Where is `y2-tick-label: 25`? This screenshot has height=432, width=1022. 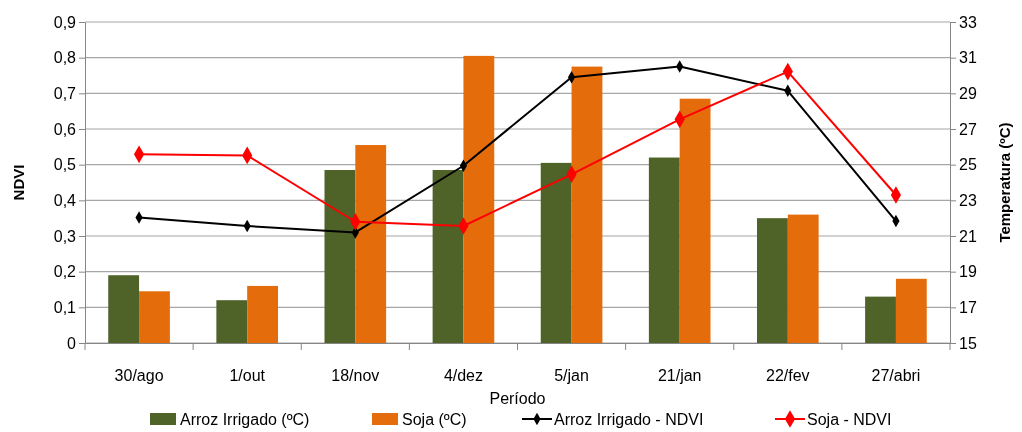
y2-tick-label: 25 is located at coordinates (968, 165).